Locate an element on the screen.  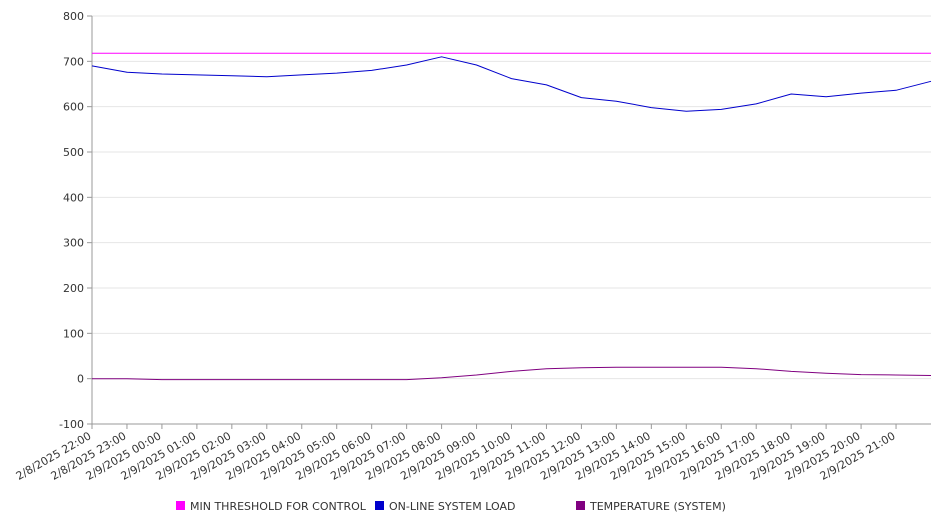
y-tick-label: 800 is located at coordinates (73, 16).